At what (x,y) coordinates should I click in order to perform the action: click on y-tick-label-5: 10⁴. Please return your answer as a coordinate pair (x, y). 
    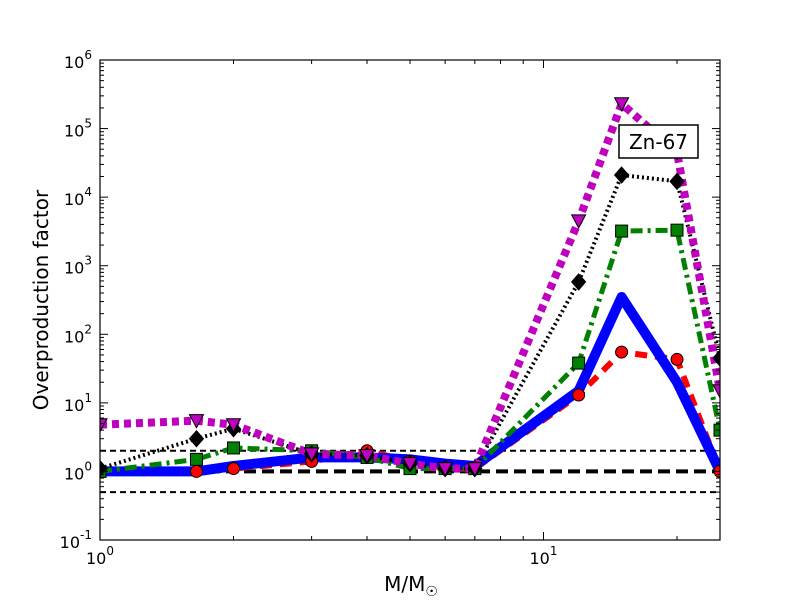
    Looking at the image, I should click on (78, 197).